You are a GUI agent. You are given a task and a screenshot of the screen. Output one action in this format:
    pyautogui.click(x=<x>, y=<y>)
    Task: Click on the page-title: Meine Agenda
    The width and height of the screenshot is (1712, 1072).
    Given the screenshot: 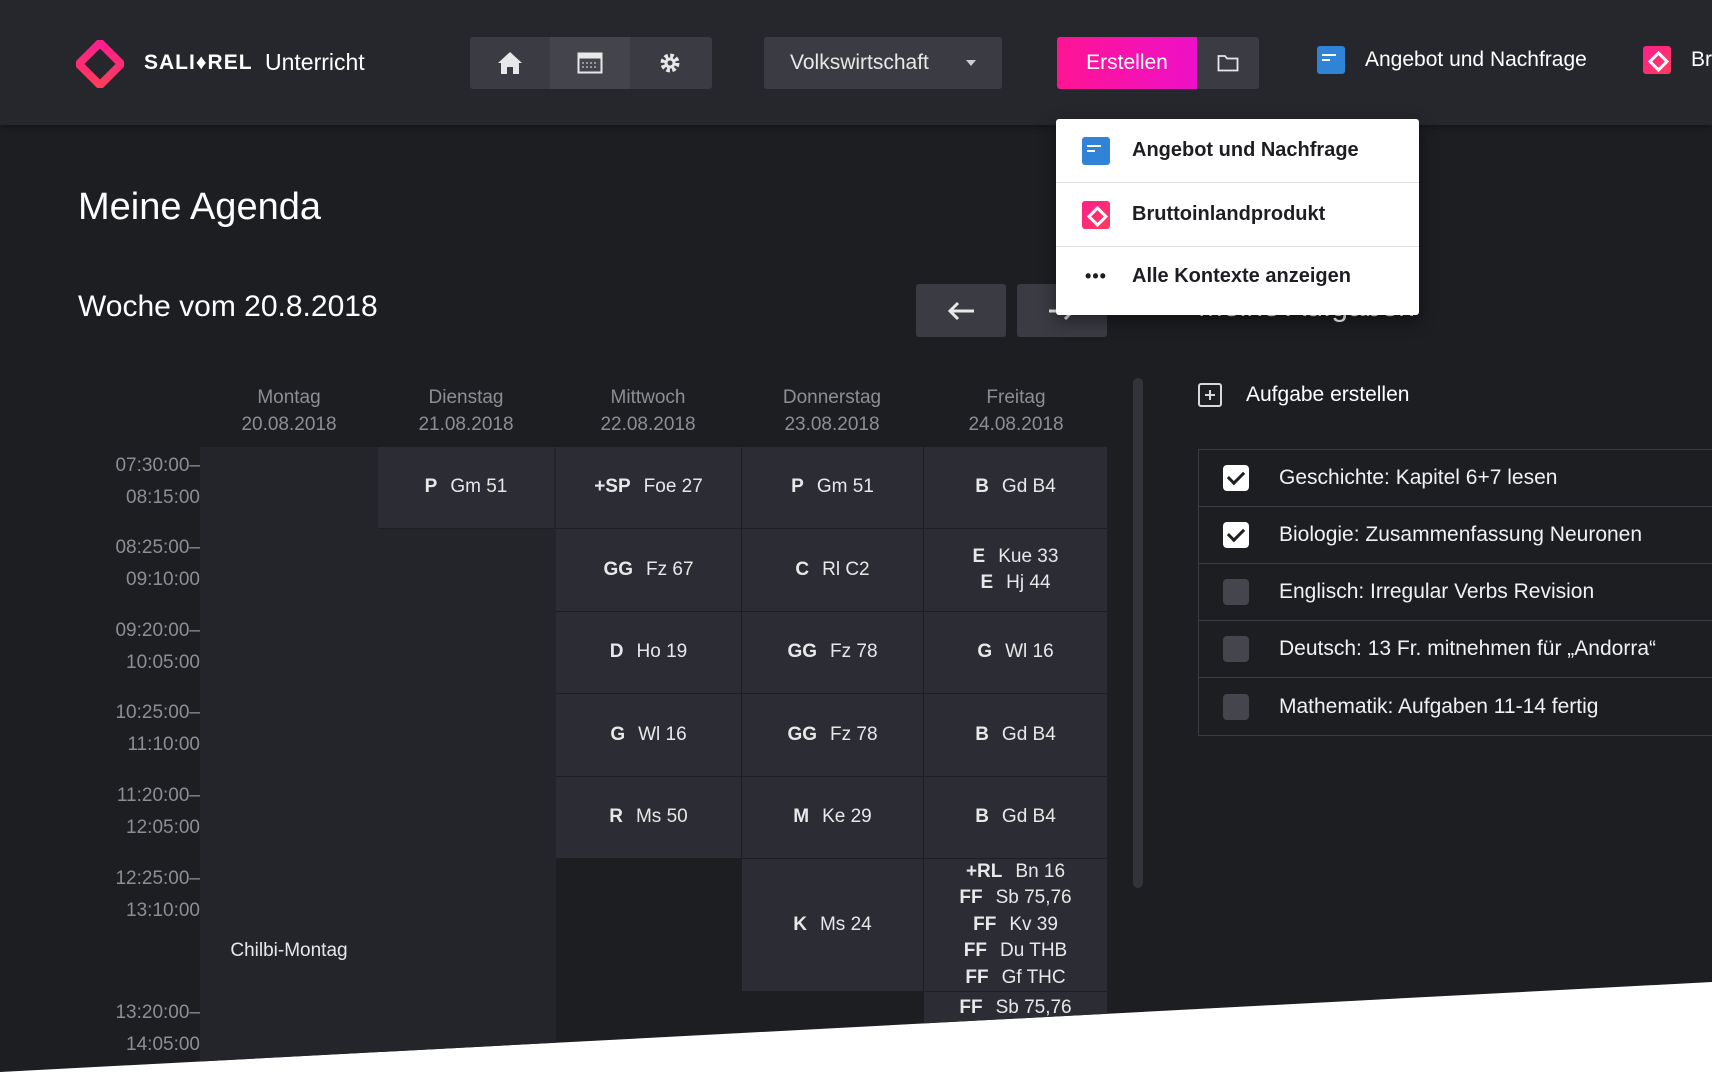 What is the action you would take?
    pyautogui.click(x=199, y=207)
    